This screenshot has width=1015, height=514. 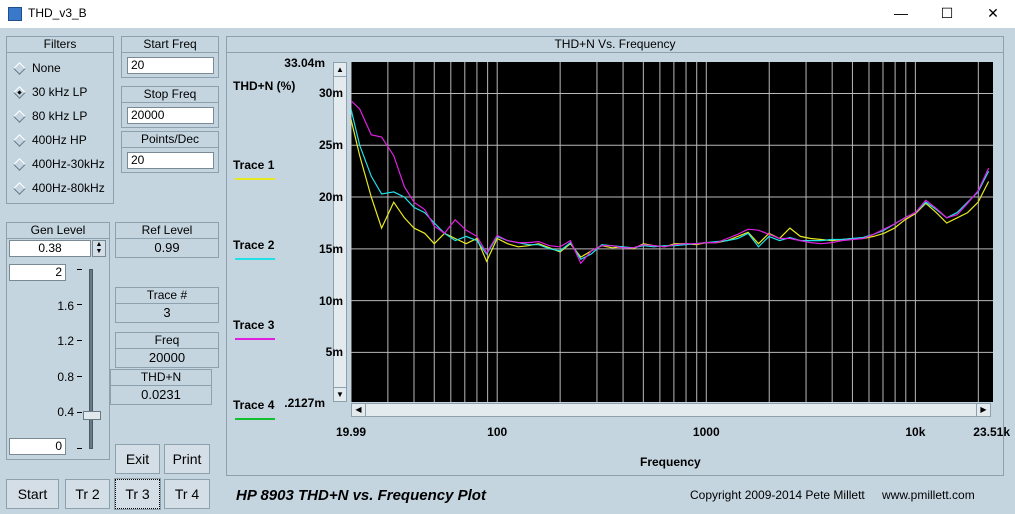 What do you see at coordinates (340, 394) in the screenshot?
I see `scroll-down-icon: ▼` at bounding box center [340, 394].